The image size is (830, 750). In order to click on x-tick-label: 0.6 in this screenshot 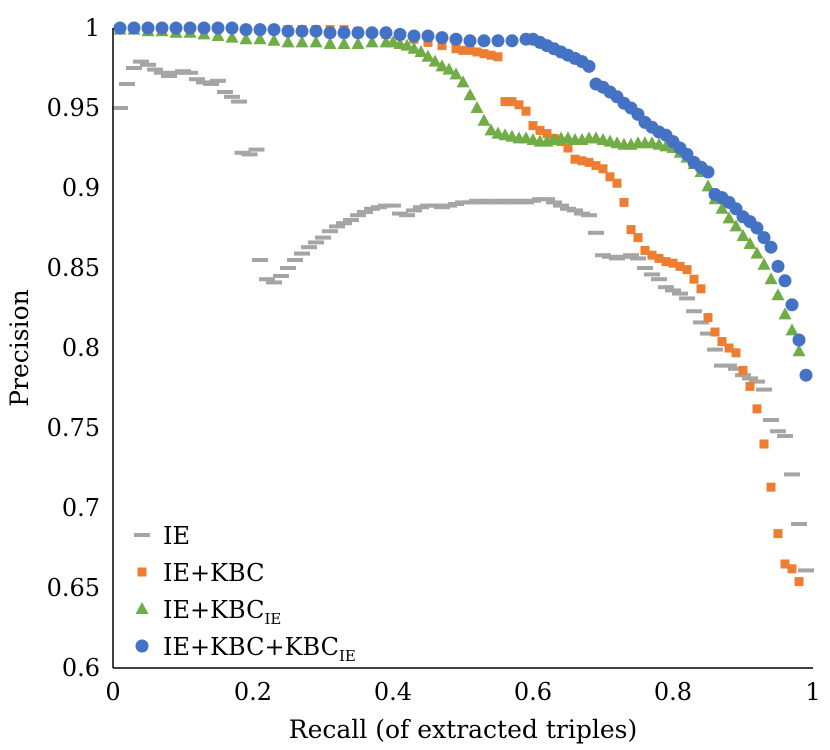, I will do `click(533, 692)`.